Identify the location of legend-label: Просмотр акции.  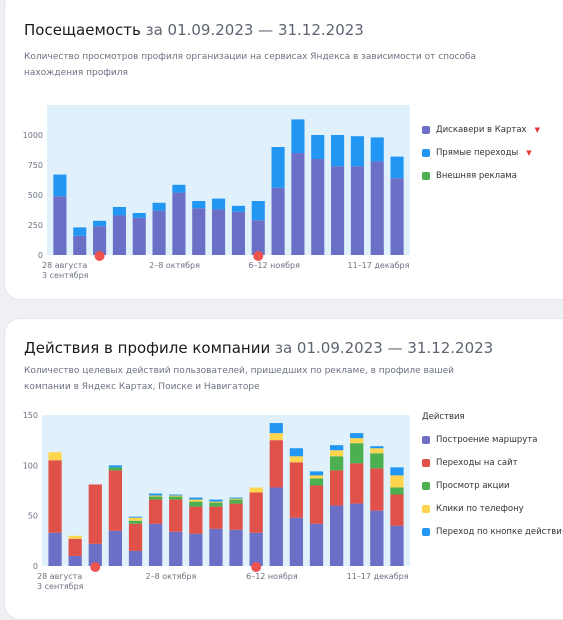
(473, 485).